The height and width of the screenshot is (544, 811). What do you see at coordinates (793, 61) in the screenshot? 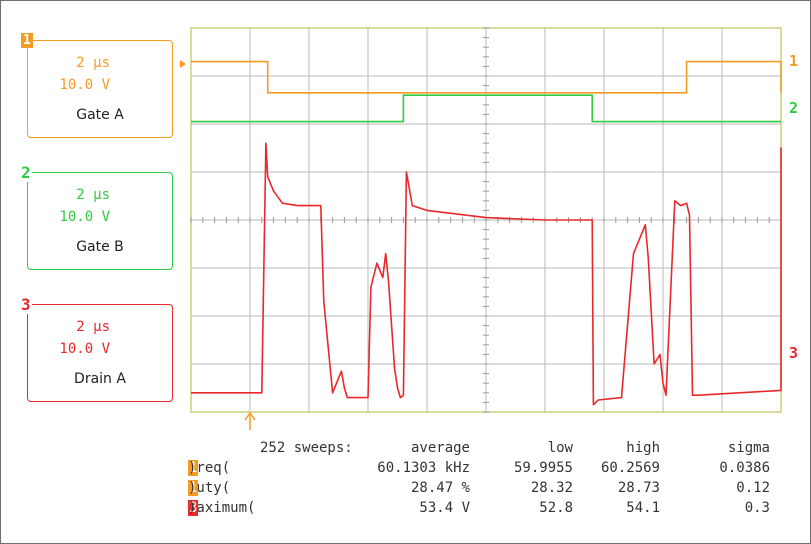
I see `trace-1-marker: 1` at bounding box center [793, 61].